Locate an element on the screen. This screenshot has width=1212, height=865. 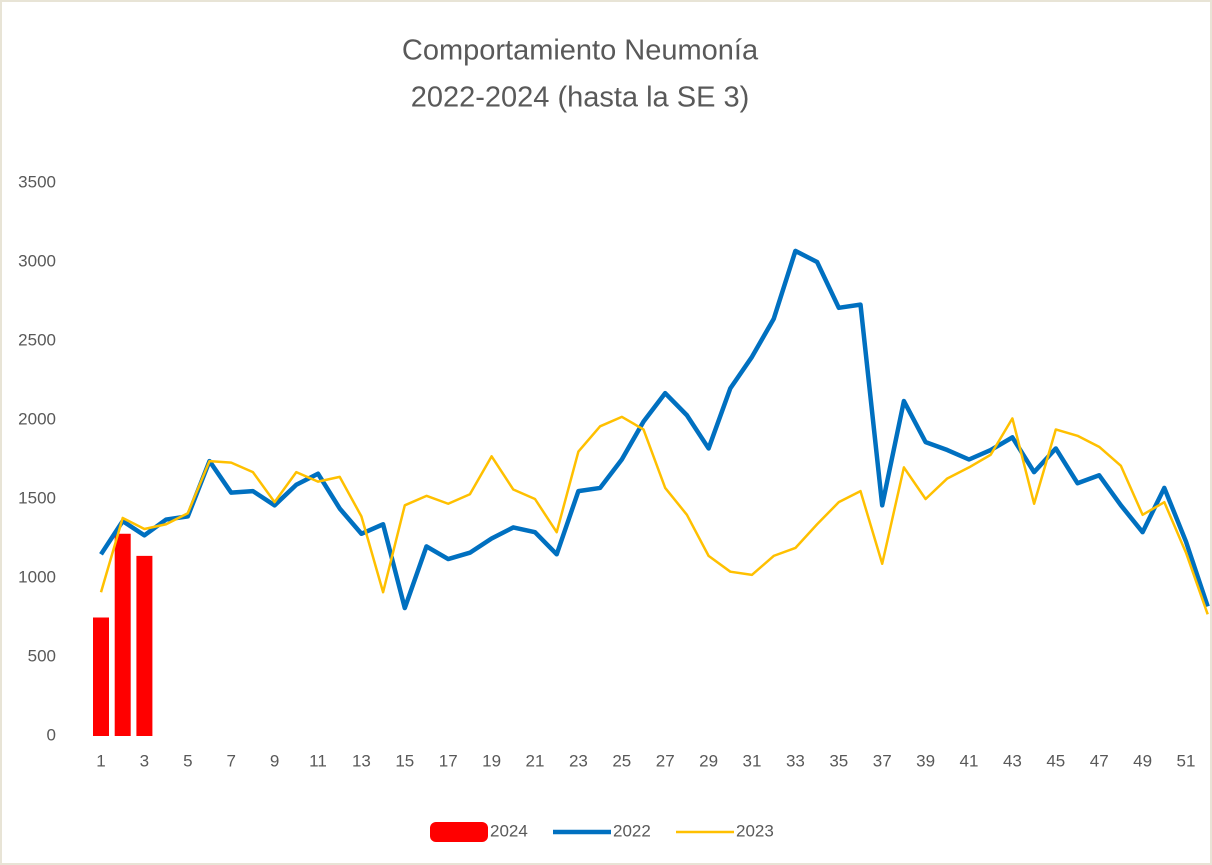
x-tick-label: 37 is located at coordinates (882, 760).